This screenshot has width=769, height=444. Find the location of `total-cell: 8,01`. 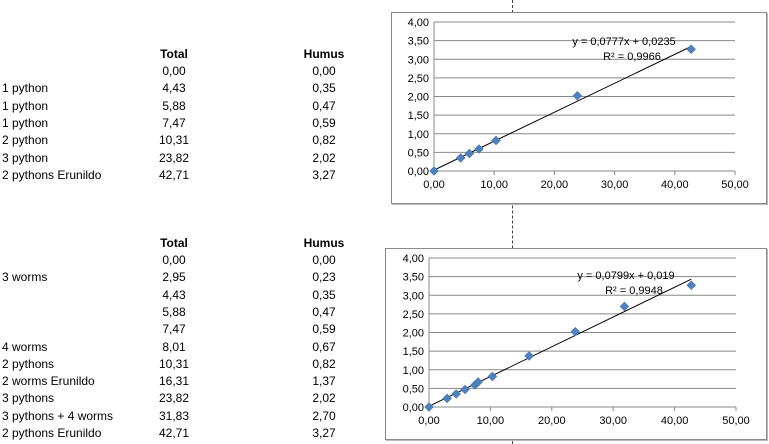

total-cell: 8,01 is located at coordinates (174, 346).